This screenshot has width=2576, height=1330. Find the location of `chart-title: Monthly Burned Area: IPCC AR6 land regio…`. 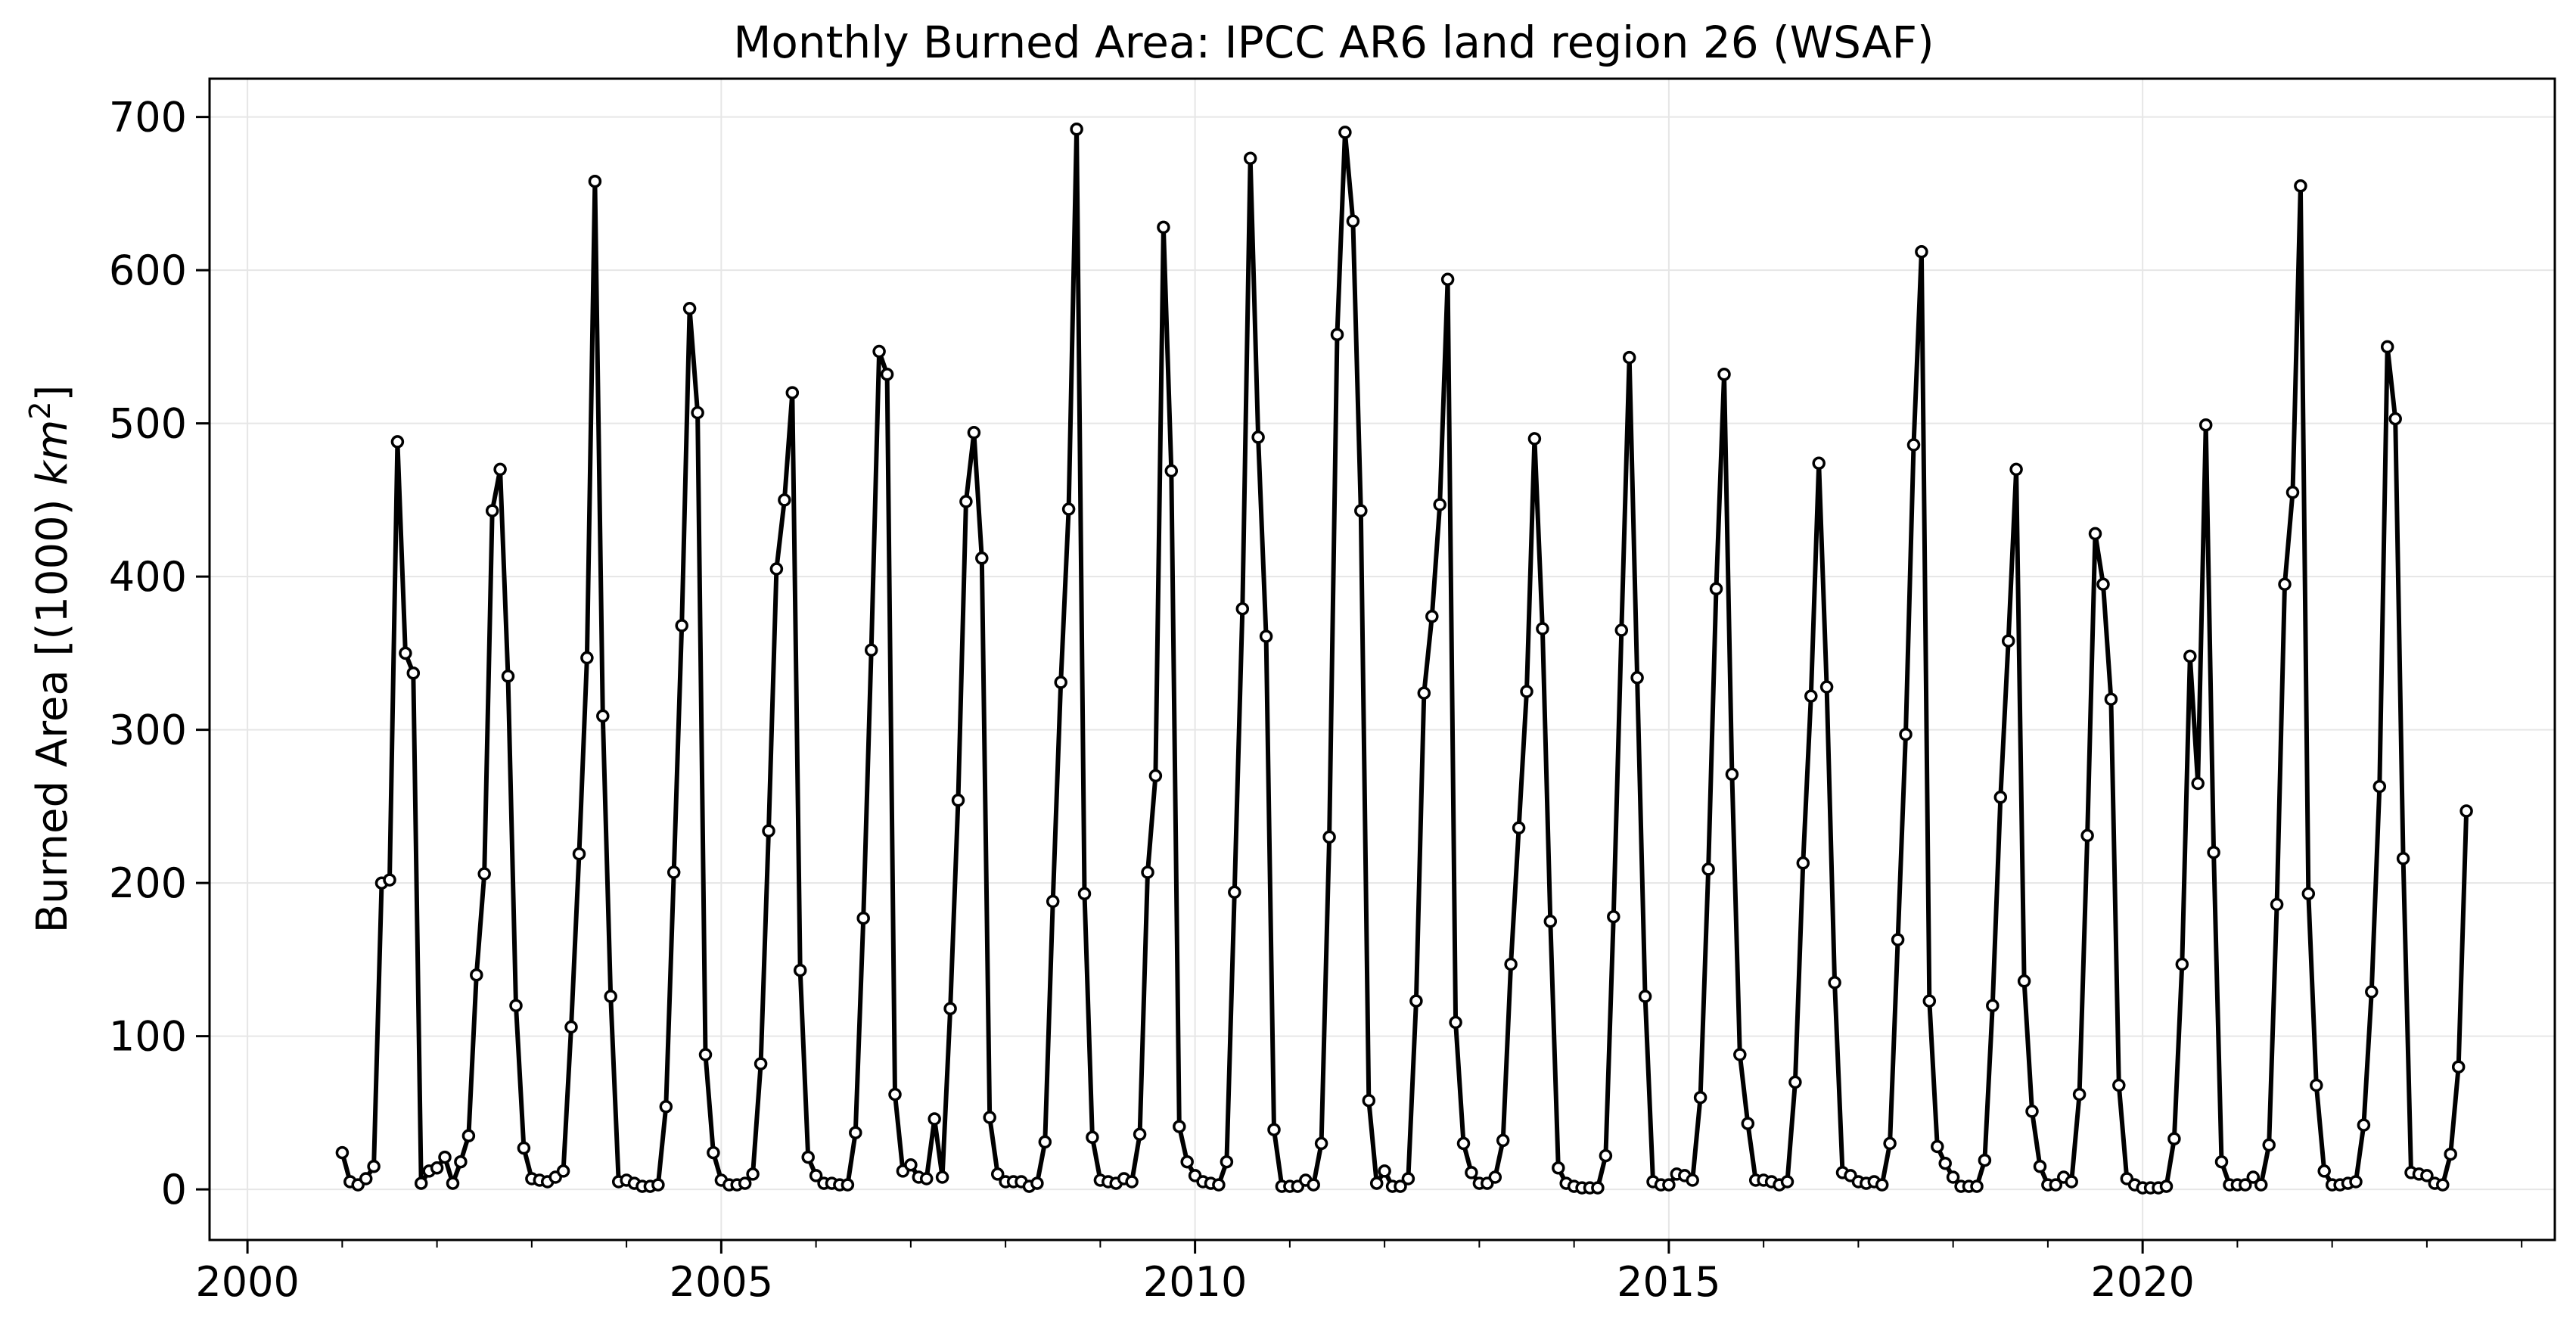

chart-title: Monthly Burned Area: IPCC AR6 land regio… is located at coordinates (1333, 42).